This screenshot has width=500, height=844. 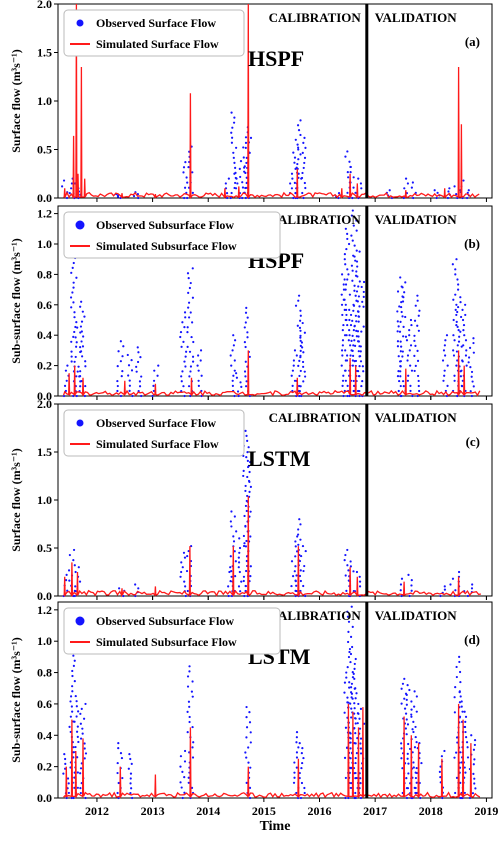 I want to click on x-tick-label: 2012, so click(x=97, y=811).